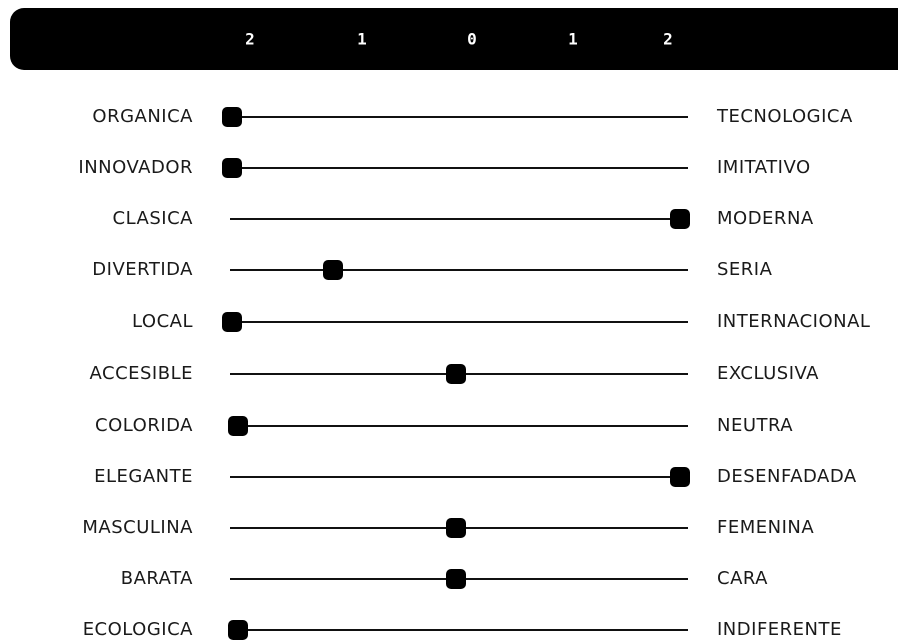  Describe the element at coordinates (668, 39) in the screenshot. I see `scale-tick-right-2: 2` at that location.